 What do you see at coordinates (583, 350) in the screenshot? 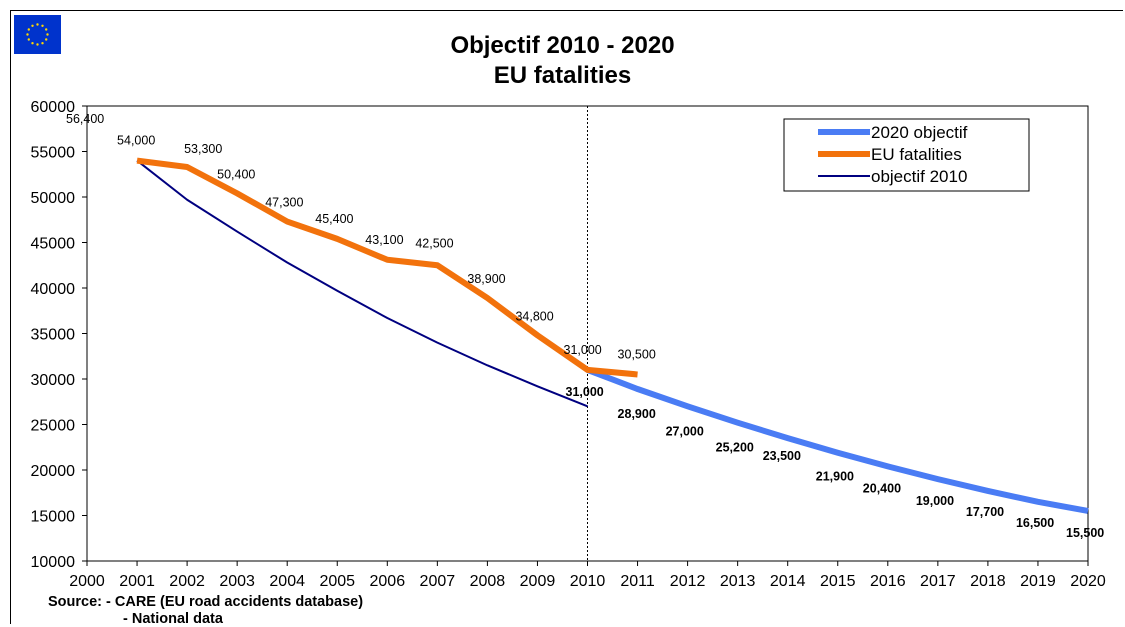
I see `data-label-eu-fatalities: 31,000` at bounding box center [583, 350].